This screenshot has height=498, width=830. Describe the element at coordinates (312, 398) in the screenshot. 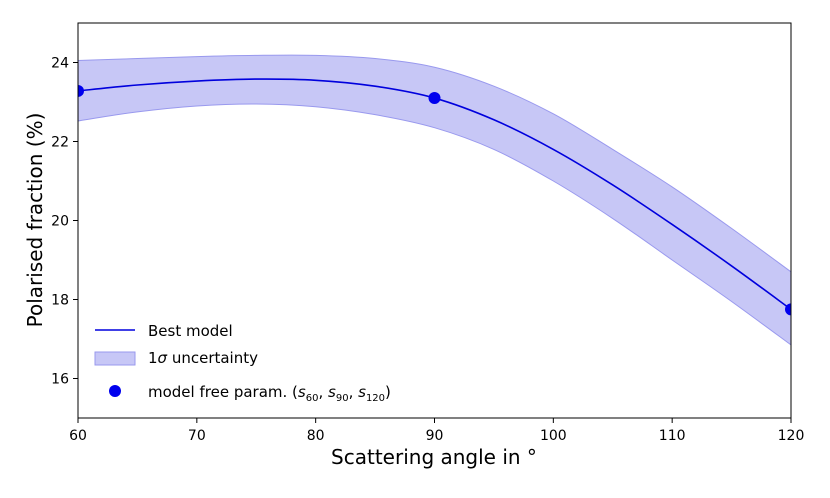

I see `legend-s60-sub: 60` at that location.